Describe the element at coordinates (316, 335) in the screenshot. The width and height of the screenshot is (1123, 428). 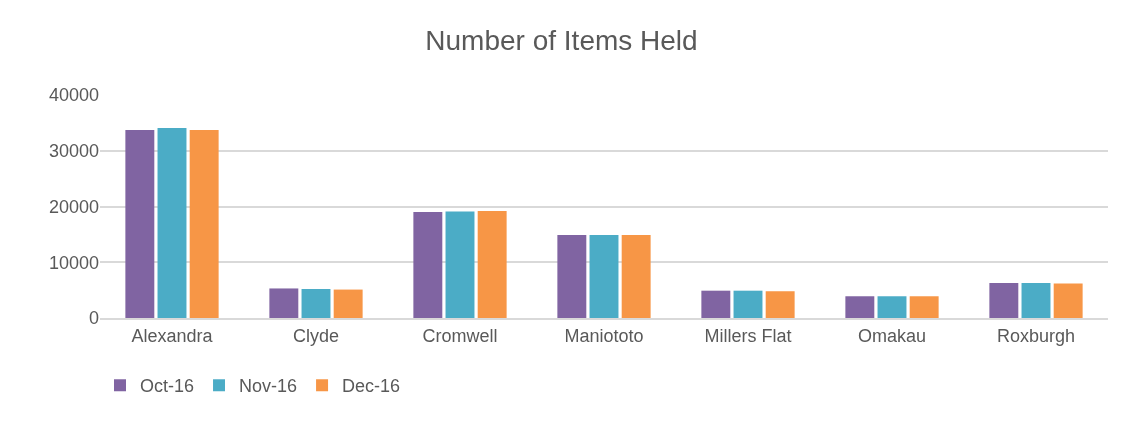
I see `x-tick-label: Clyde` at that location.